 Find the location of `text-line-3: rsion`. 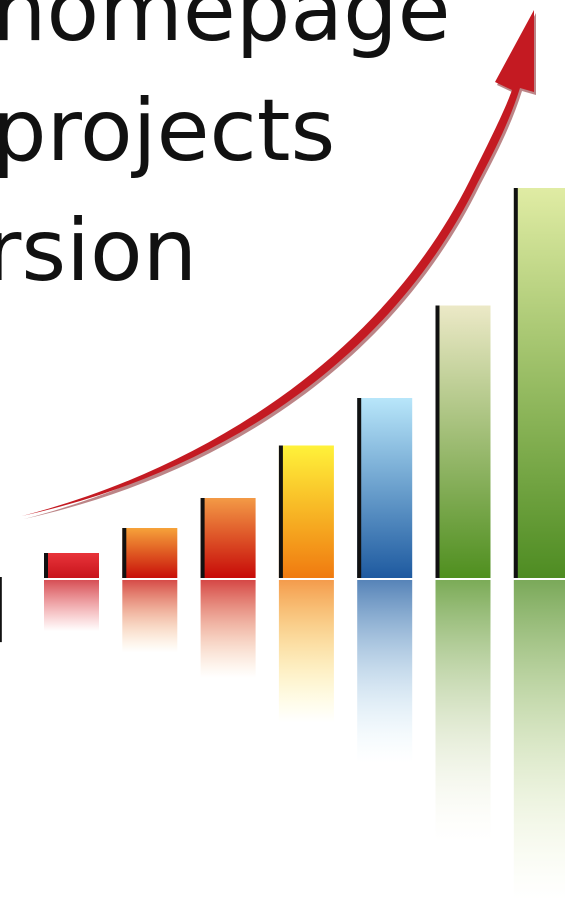

text-line-3: rsion is located at coordinates (99, 251).